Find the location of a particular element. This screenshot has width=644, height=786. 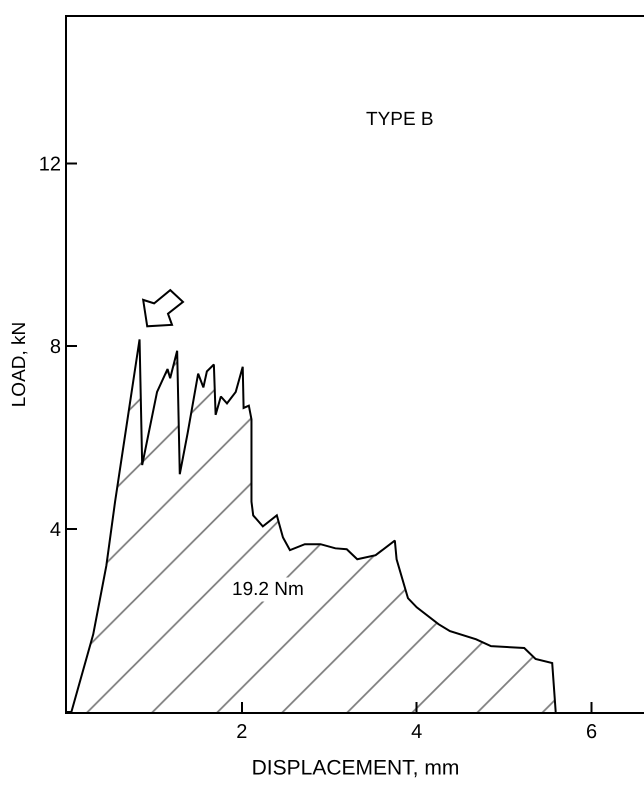

y-axis-title: LOAD, kN is located at coordinates (19, 365).